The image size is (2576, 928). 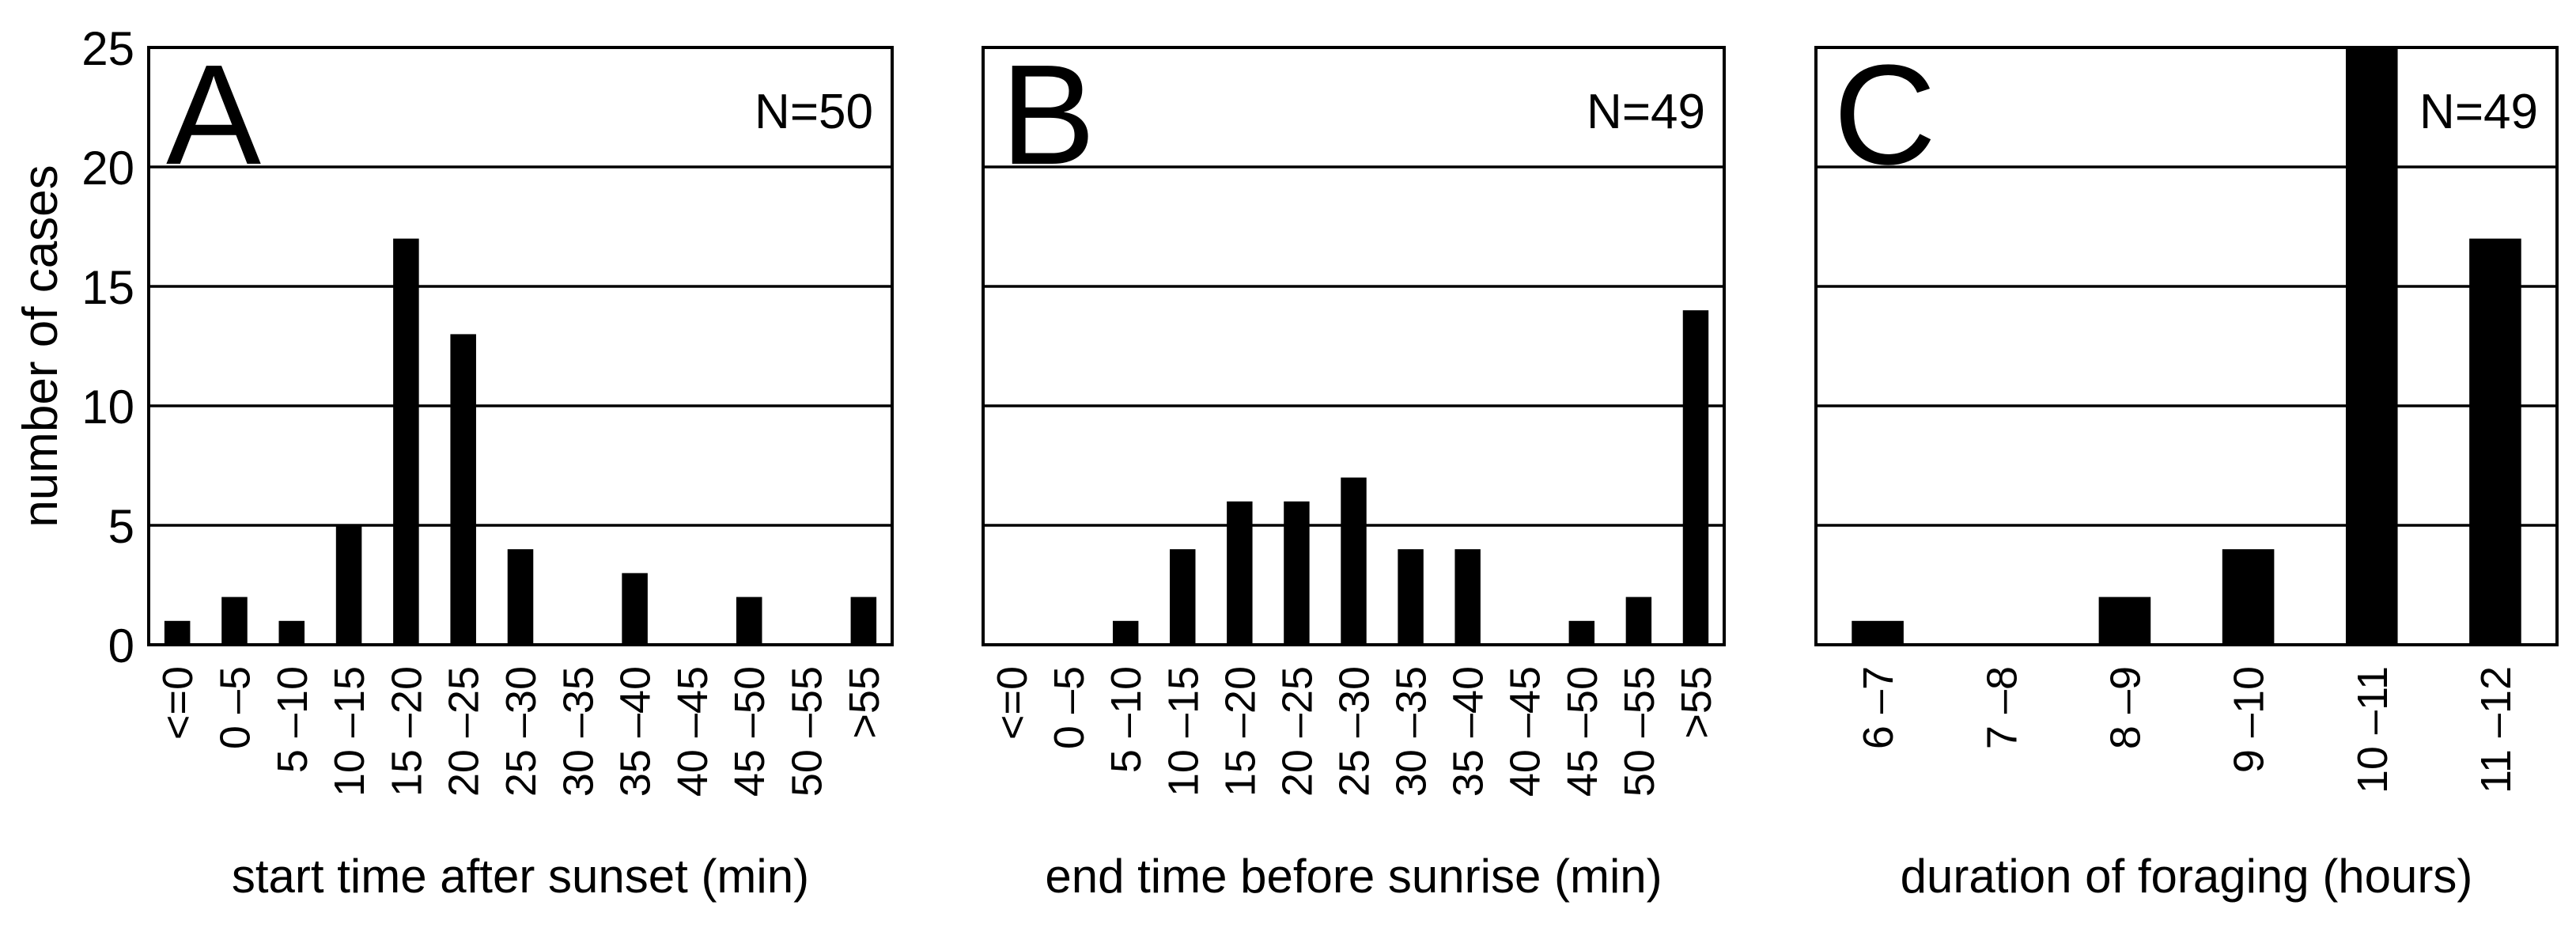 What do you see at coordinates (2496, 730) in the screenshot?
I see `x-tick-label: 11 –12` at bounding box center [2496, 730].